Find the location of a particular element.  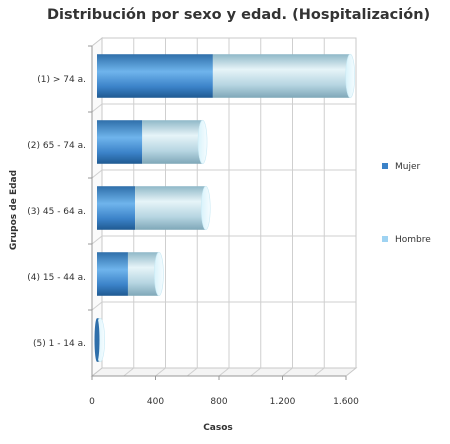

legend-label-mujer: Mujer is located at coordinates (408, 167).